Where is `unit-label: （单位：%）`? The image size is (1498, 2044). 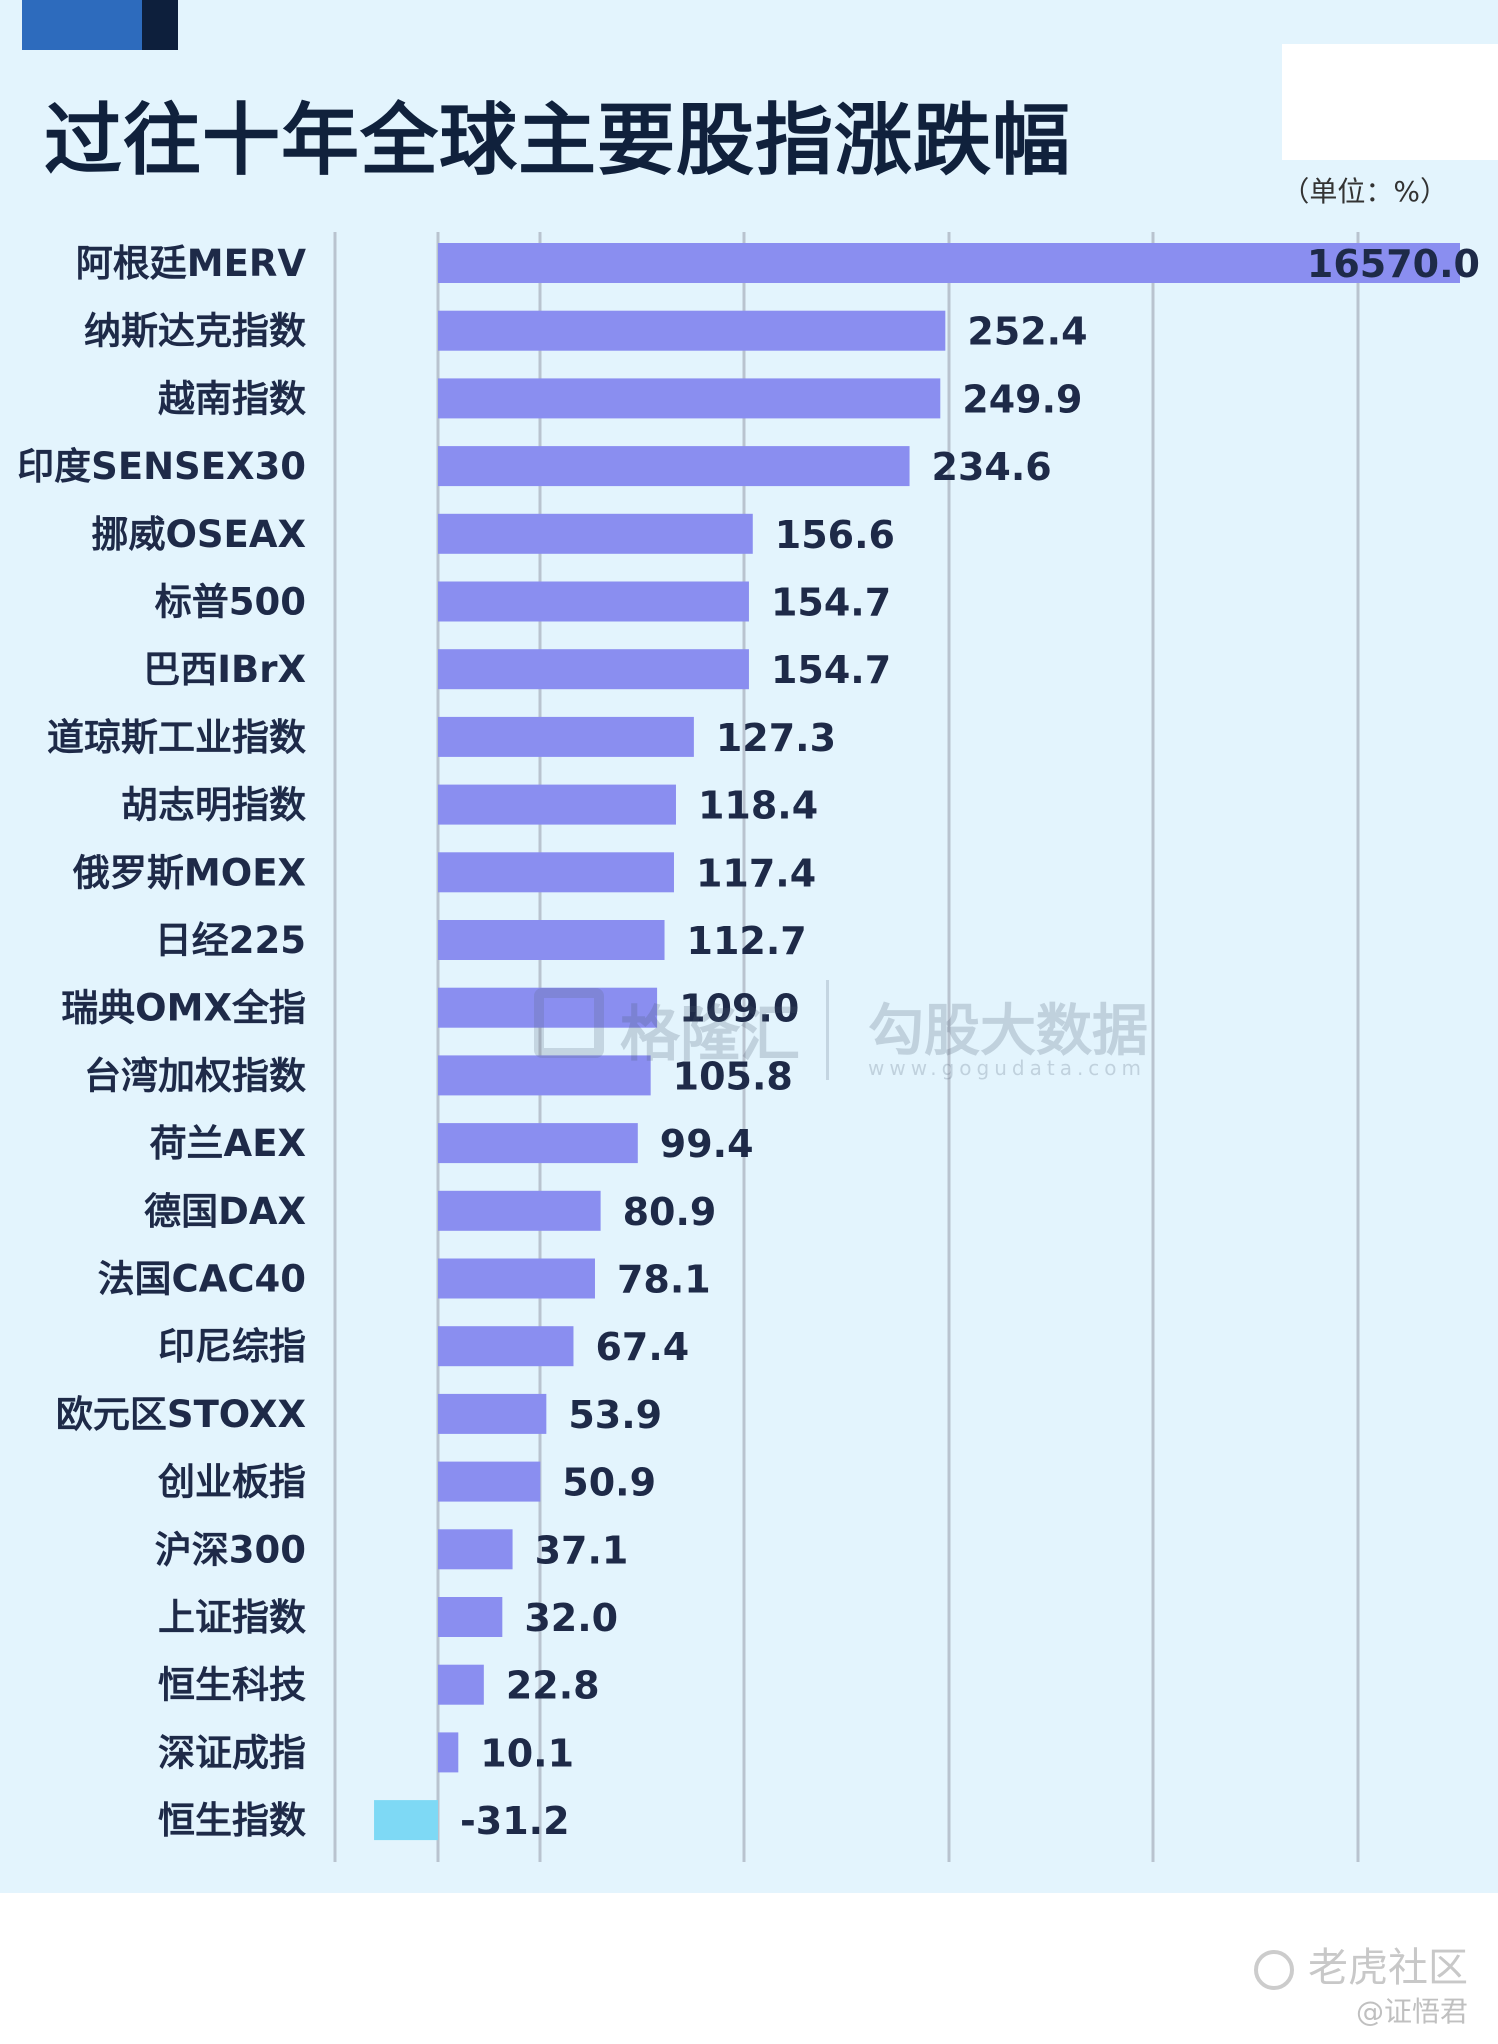
unit-label: （单位：%） is located at coordinates (1364, 191).